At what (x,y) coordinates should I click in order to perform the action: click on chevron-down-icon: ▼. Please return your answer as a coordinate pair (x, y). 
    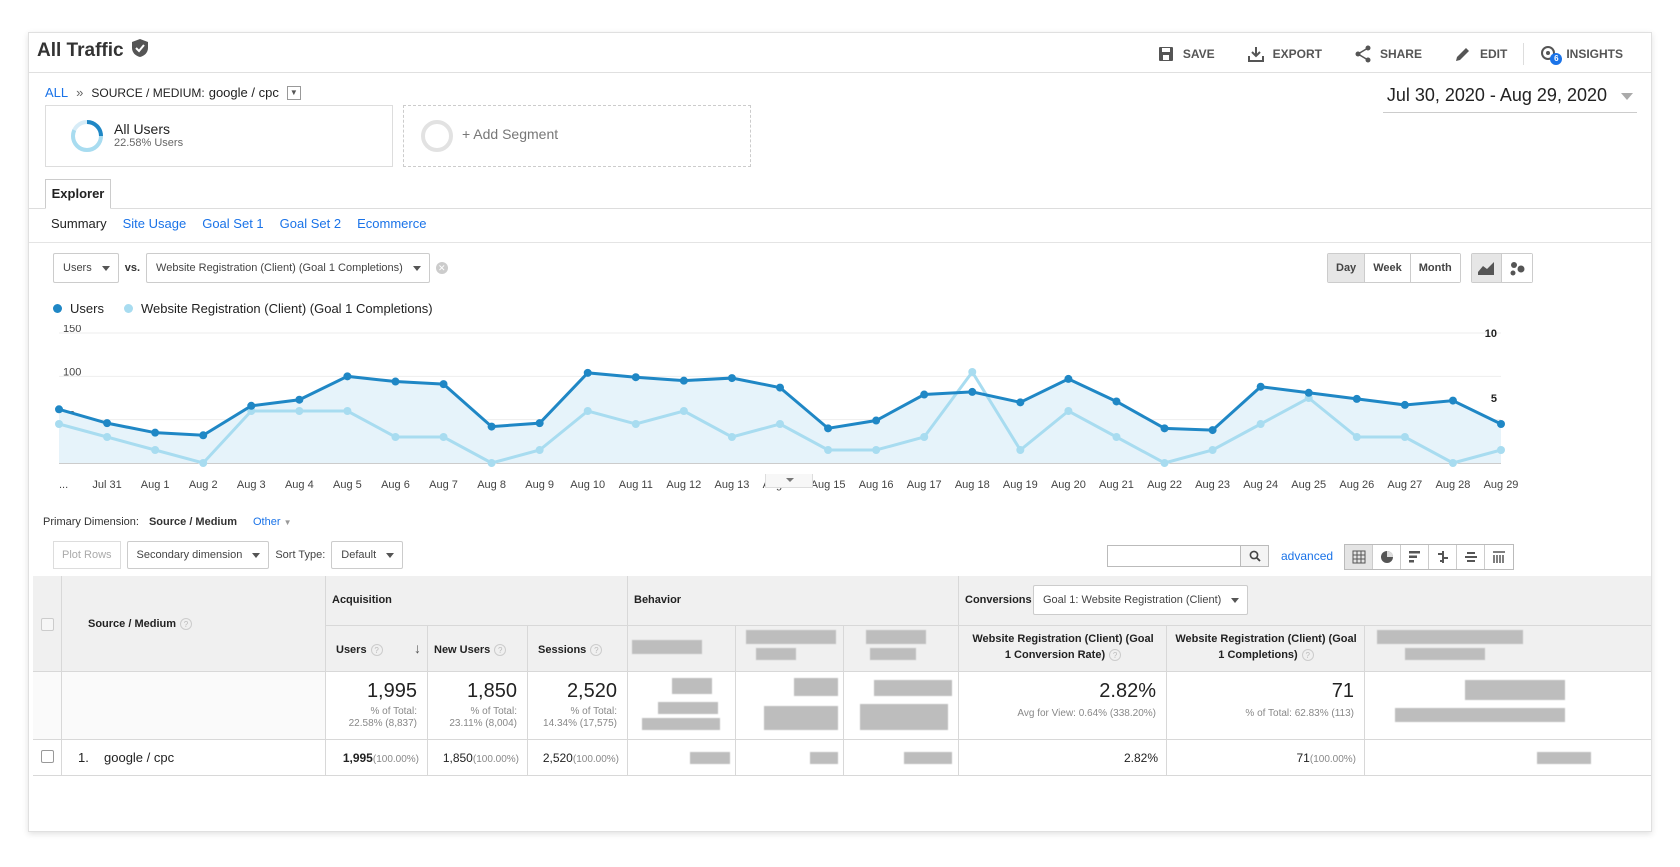
    Looking at the image, I should click on (287, 522).